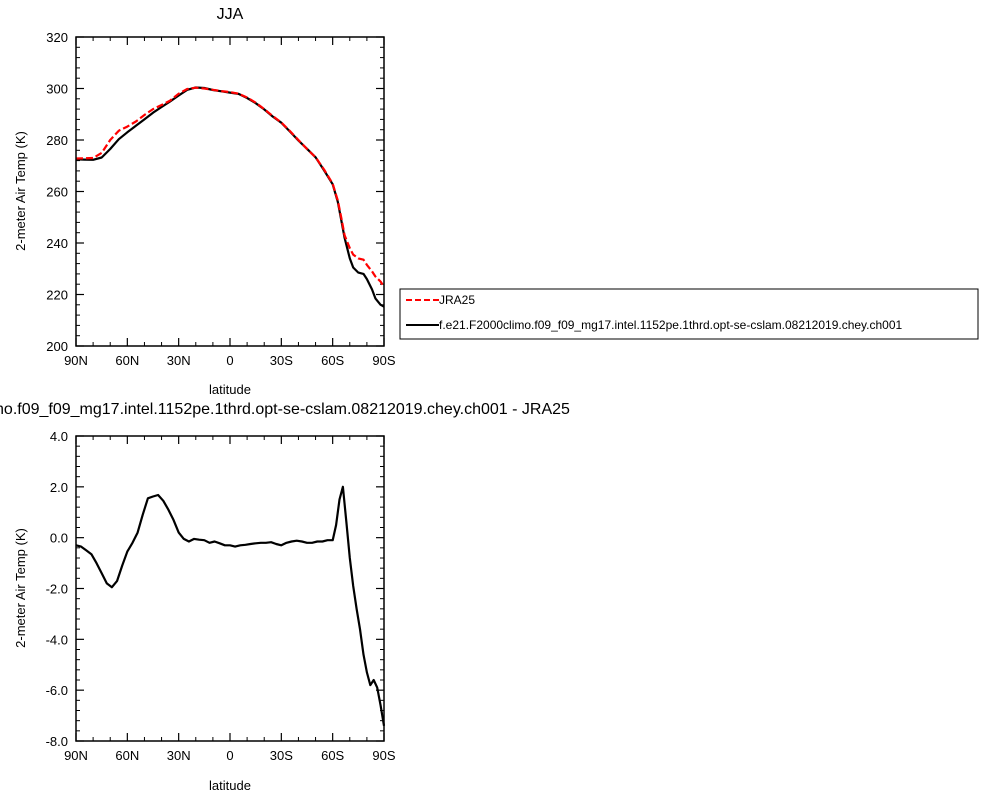  I want to click on y-tick-label: -6.0, so click(57, 690).